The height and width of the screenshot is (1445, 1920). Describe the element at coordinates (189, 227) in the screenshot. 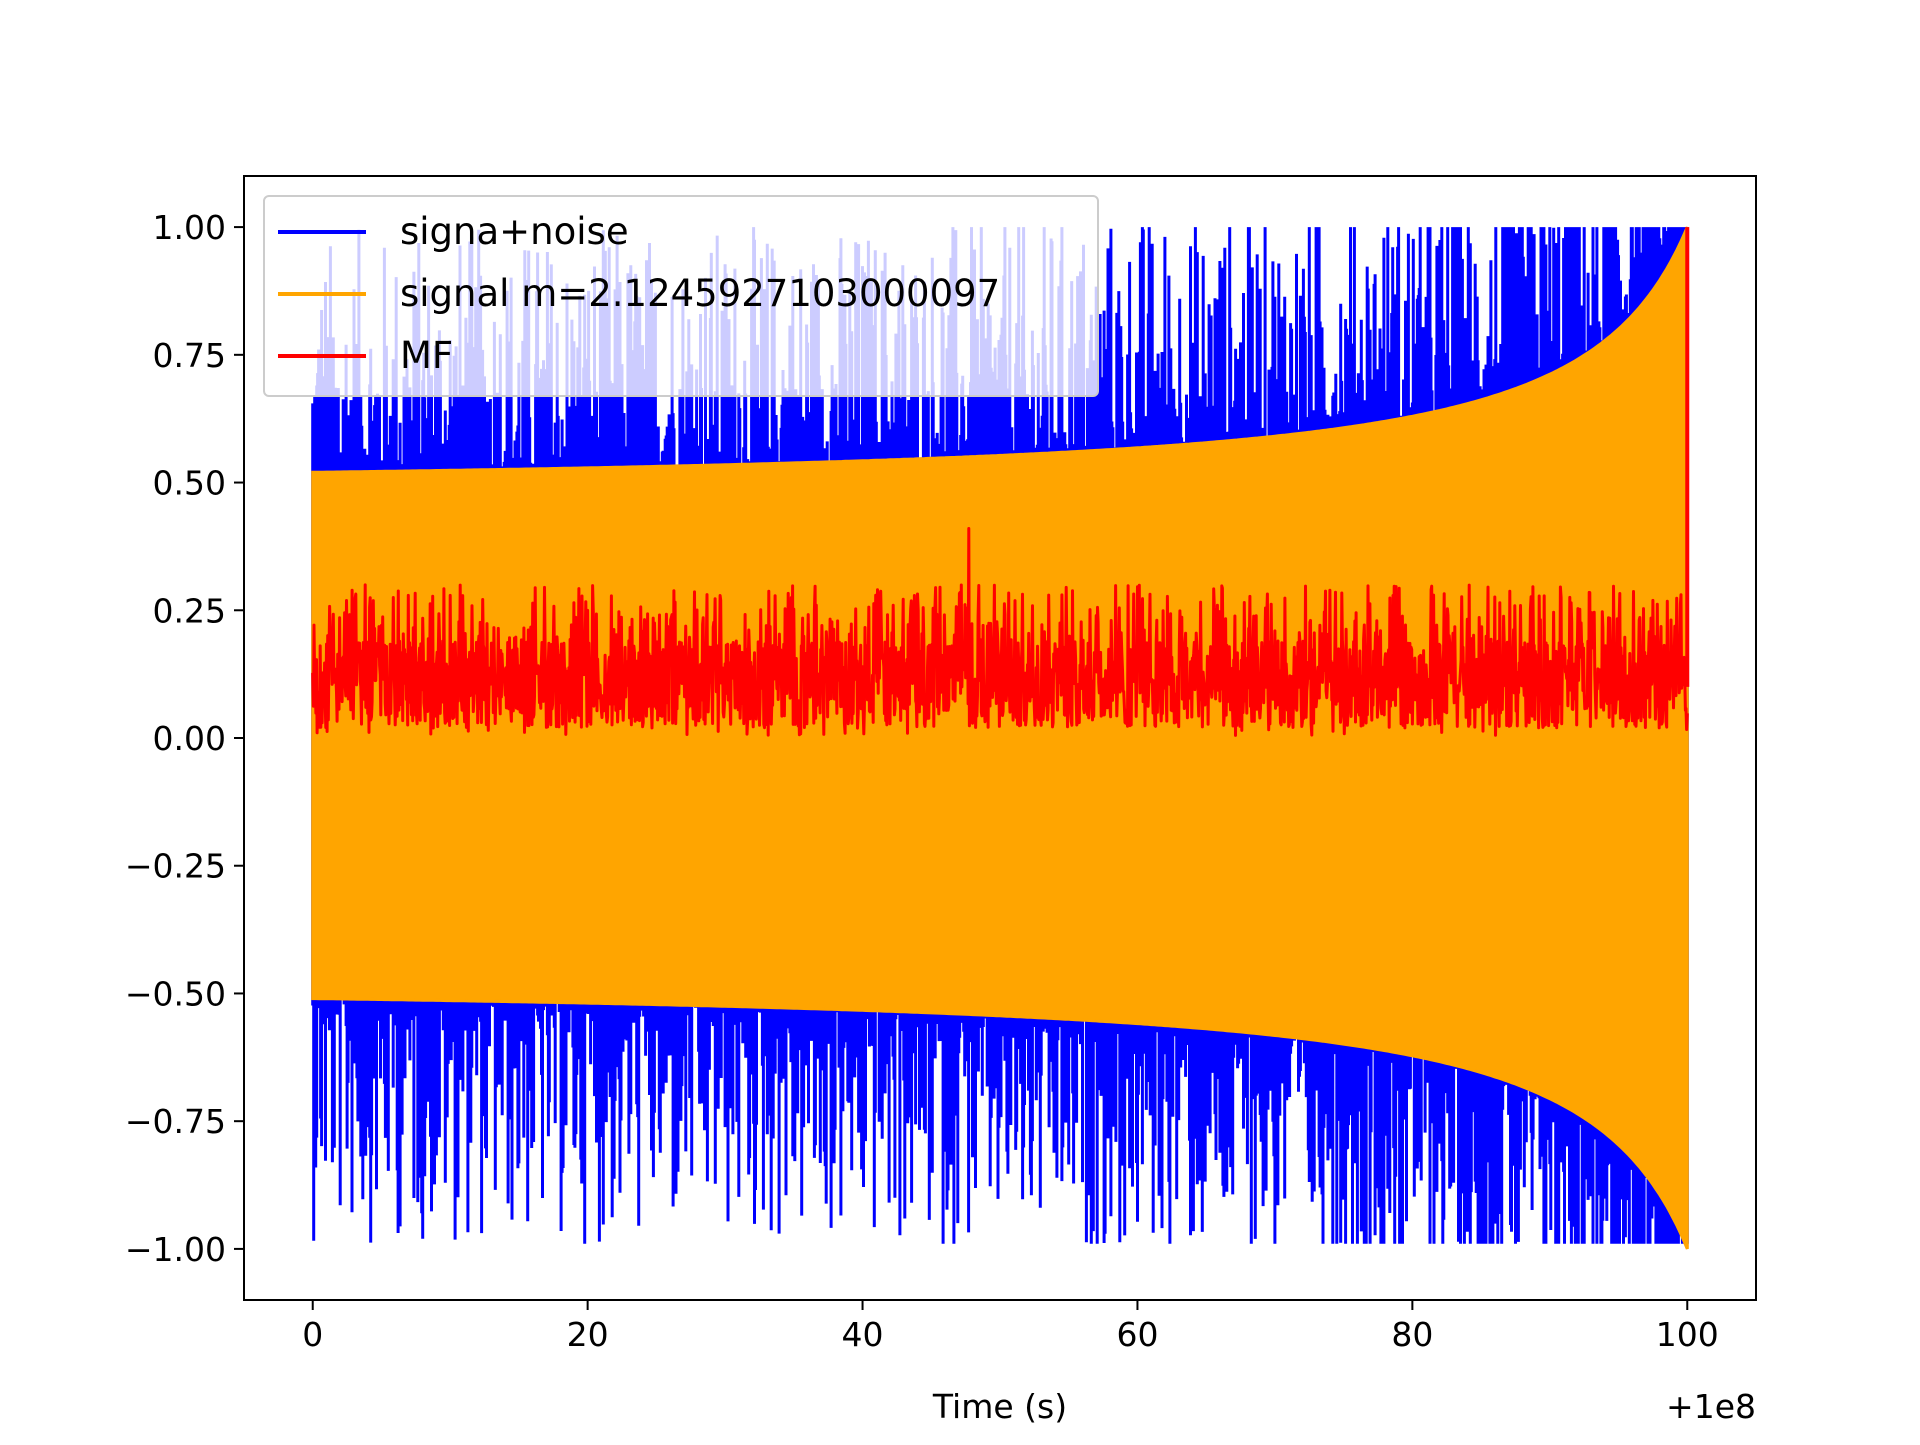

I see `y-tick-label: 1.00` at that location.